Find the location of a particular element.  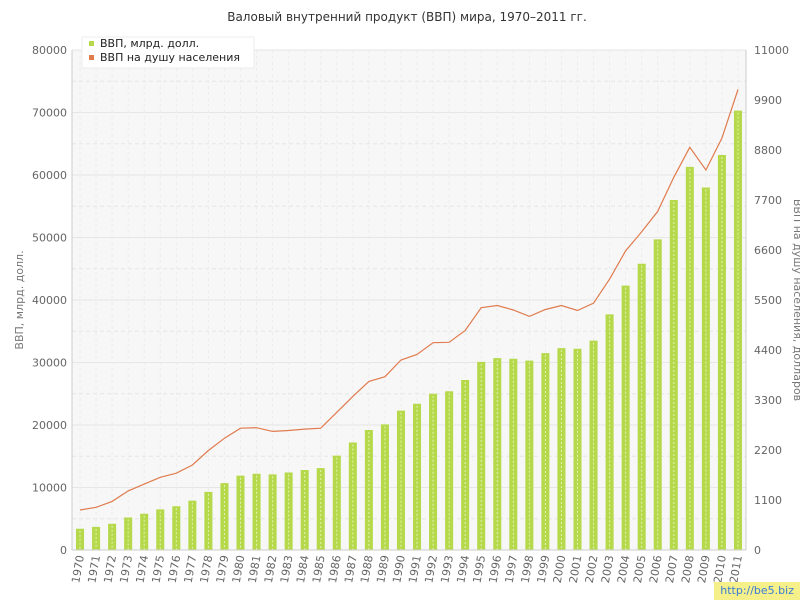

right-tick-label: 5500 is located at coordinates (768, 300).